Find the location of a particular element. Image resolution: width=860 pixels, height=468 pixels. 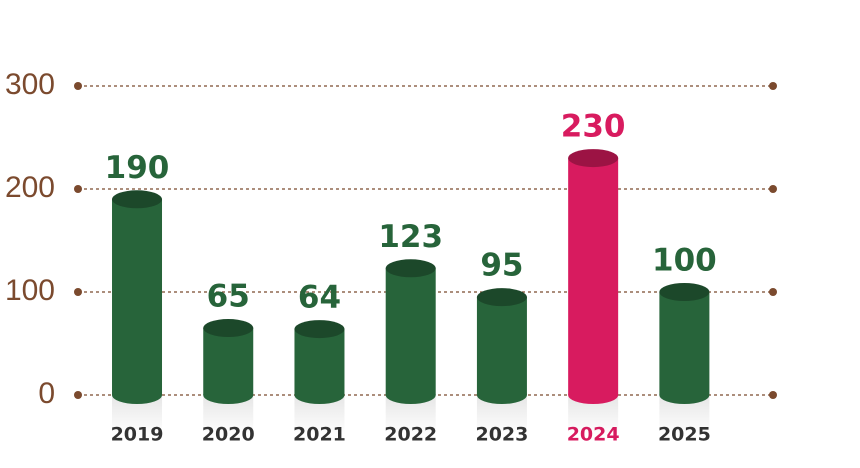

value-label: 190 is located at coordinates (137, 168).